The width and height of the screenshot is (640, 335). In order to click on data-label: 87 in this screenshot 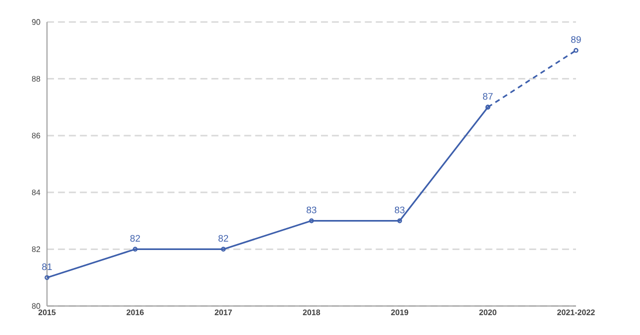, I will do `click(487, 96)`.